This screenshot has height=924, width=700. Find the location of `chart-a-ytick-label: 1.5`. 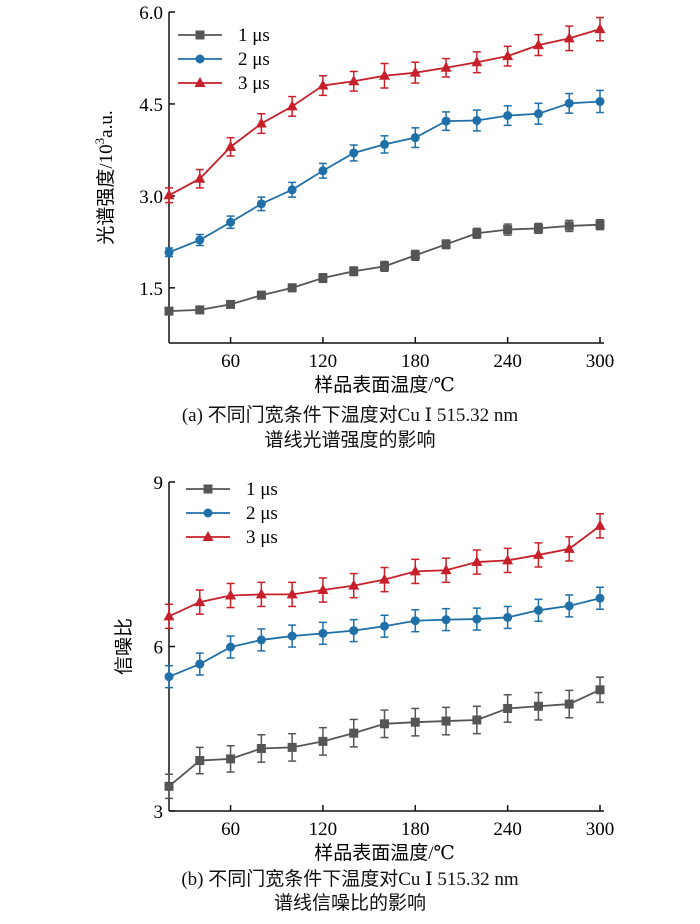

chart-a-ytick-label: 1.5 is located at coordinates (151, 289).